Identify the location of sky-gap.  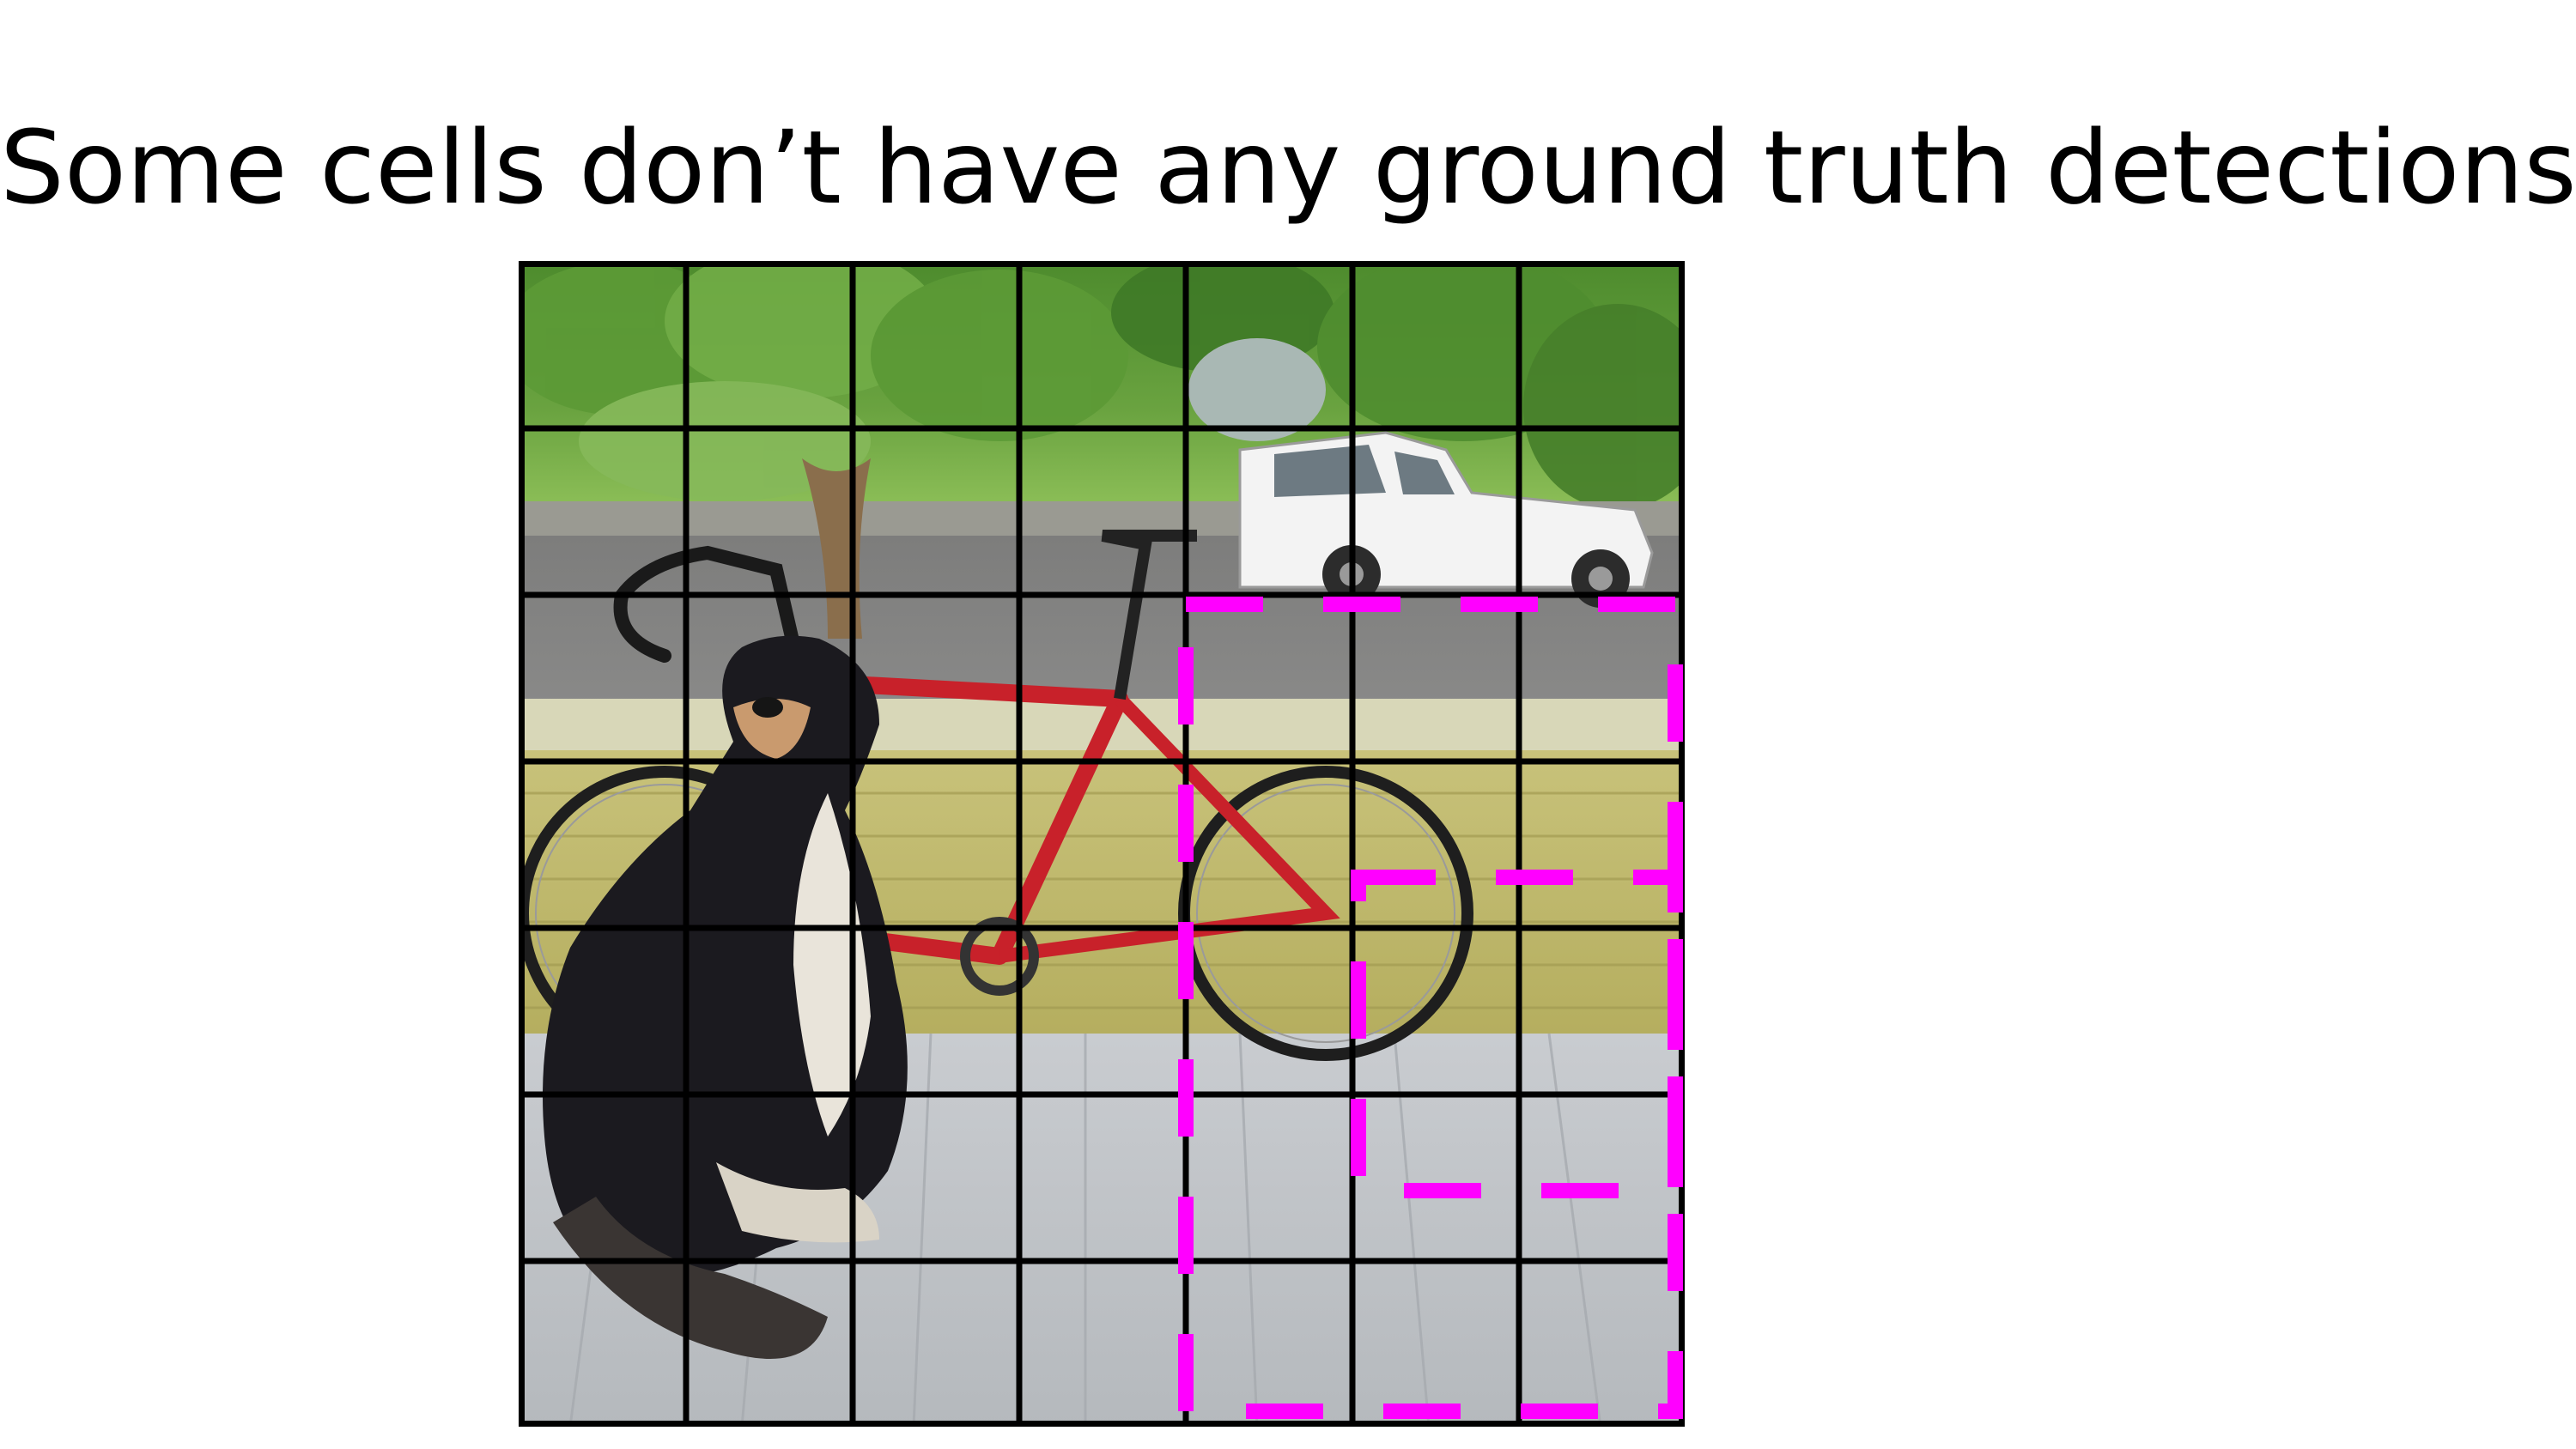
(1257, 389).